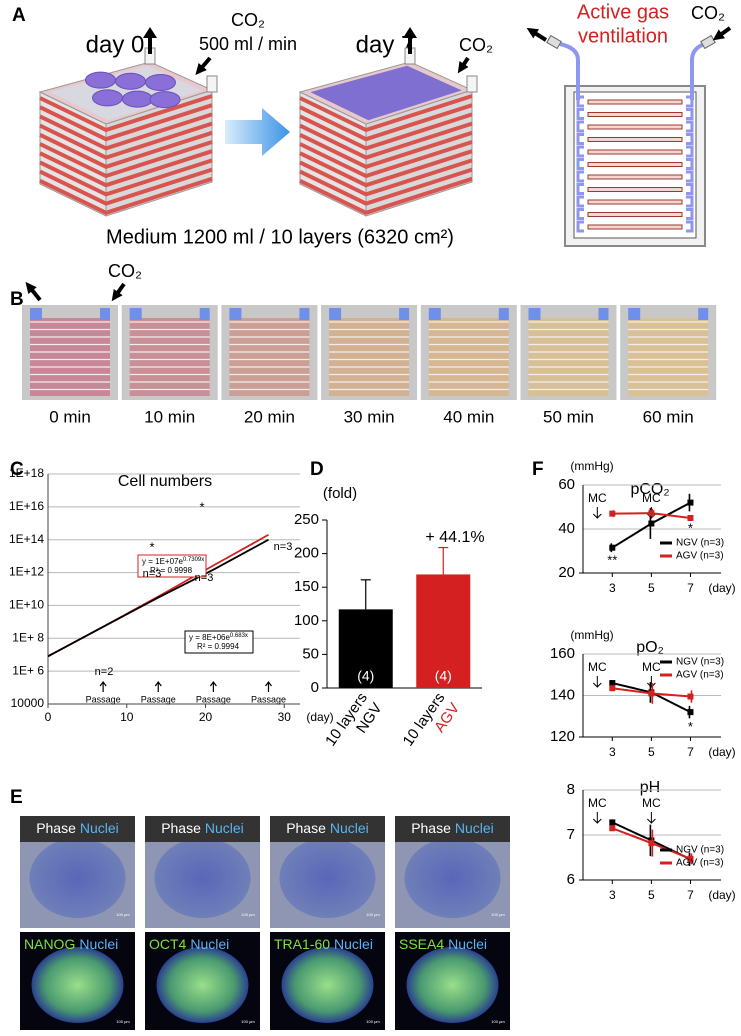 This screenshot has height=1036, width=741. I want to click on x-tick-label: 3, so click(612, 895).